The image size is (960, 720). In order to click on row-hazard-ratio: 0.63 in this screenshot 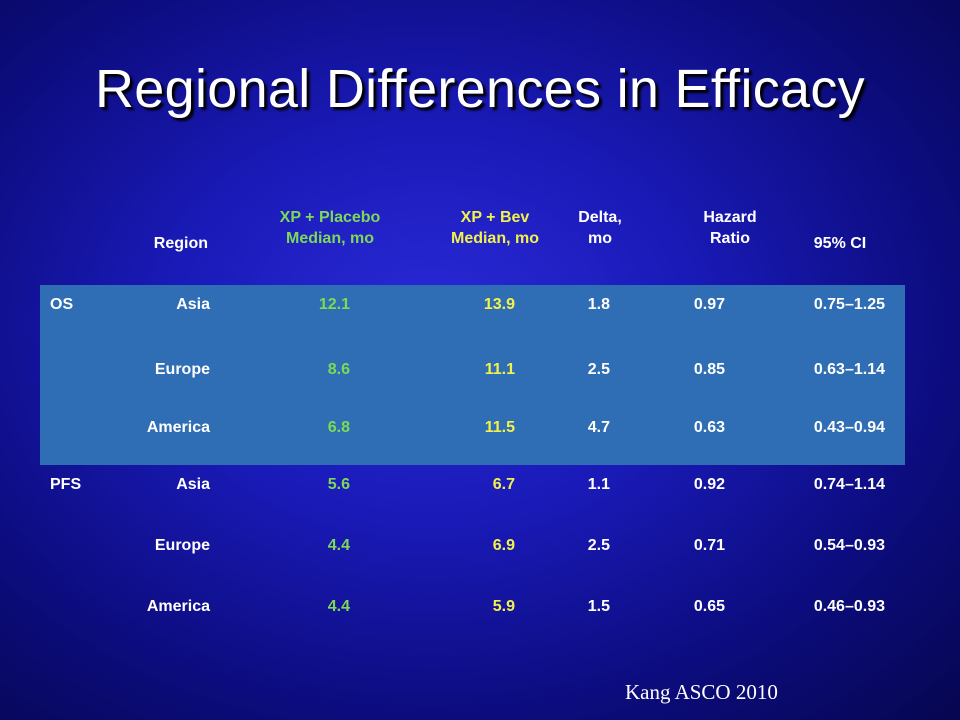, I will do `click(709, 427)`.